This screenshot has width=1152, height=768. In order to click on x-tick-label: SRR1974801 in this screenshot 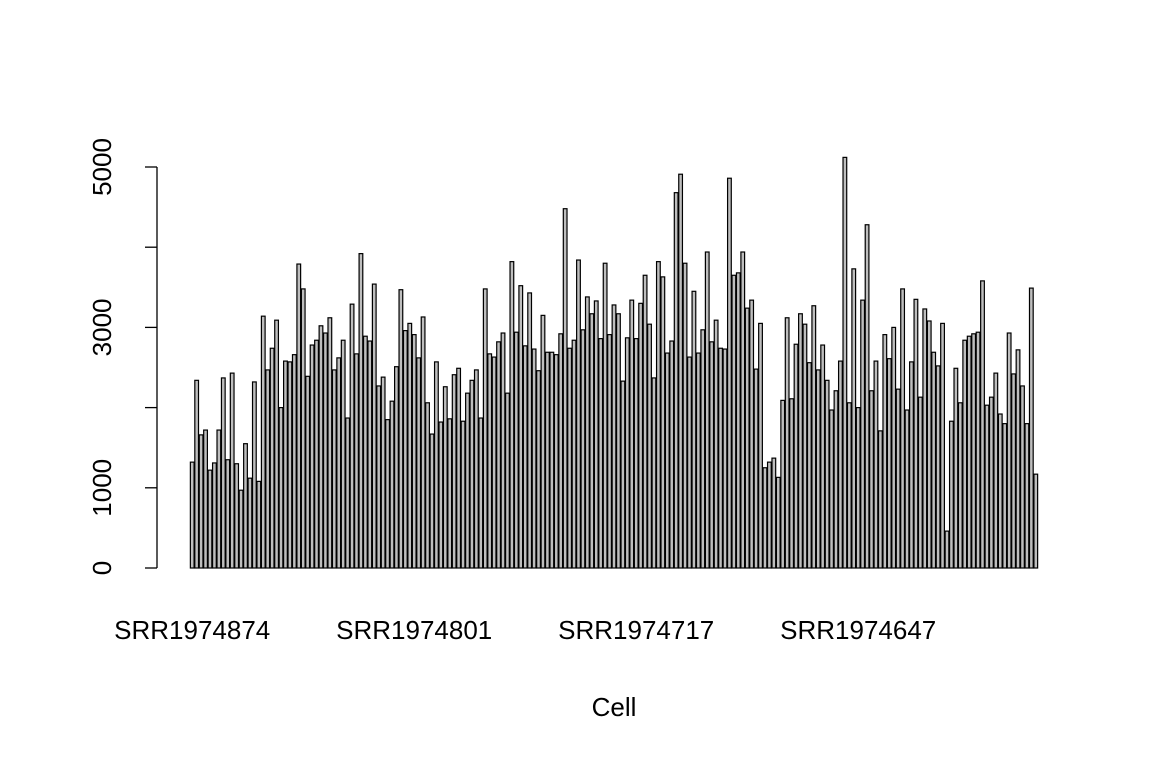, I will do `click(414, 630)`.